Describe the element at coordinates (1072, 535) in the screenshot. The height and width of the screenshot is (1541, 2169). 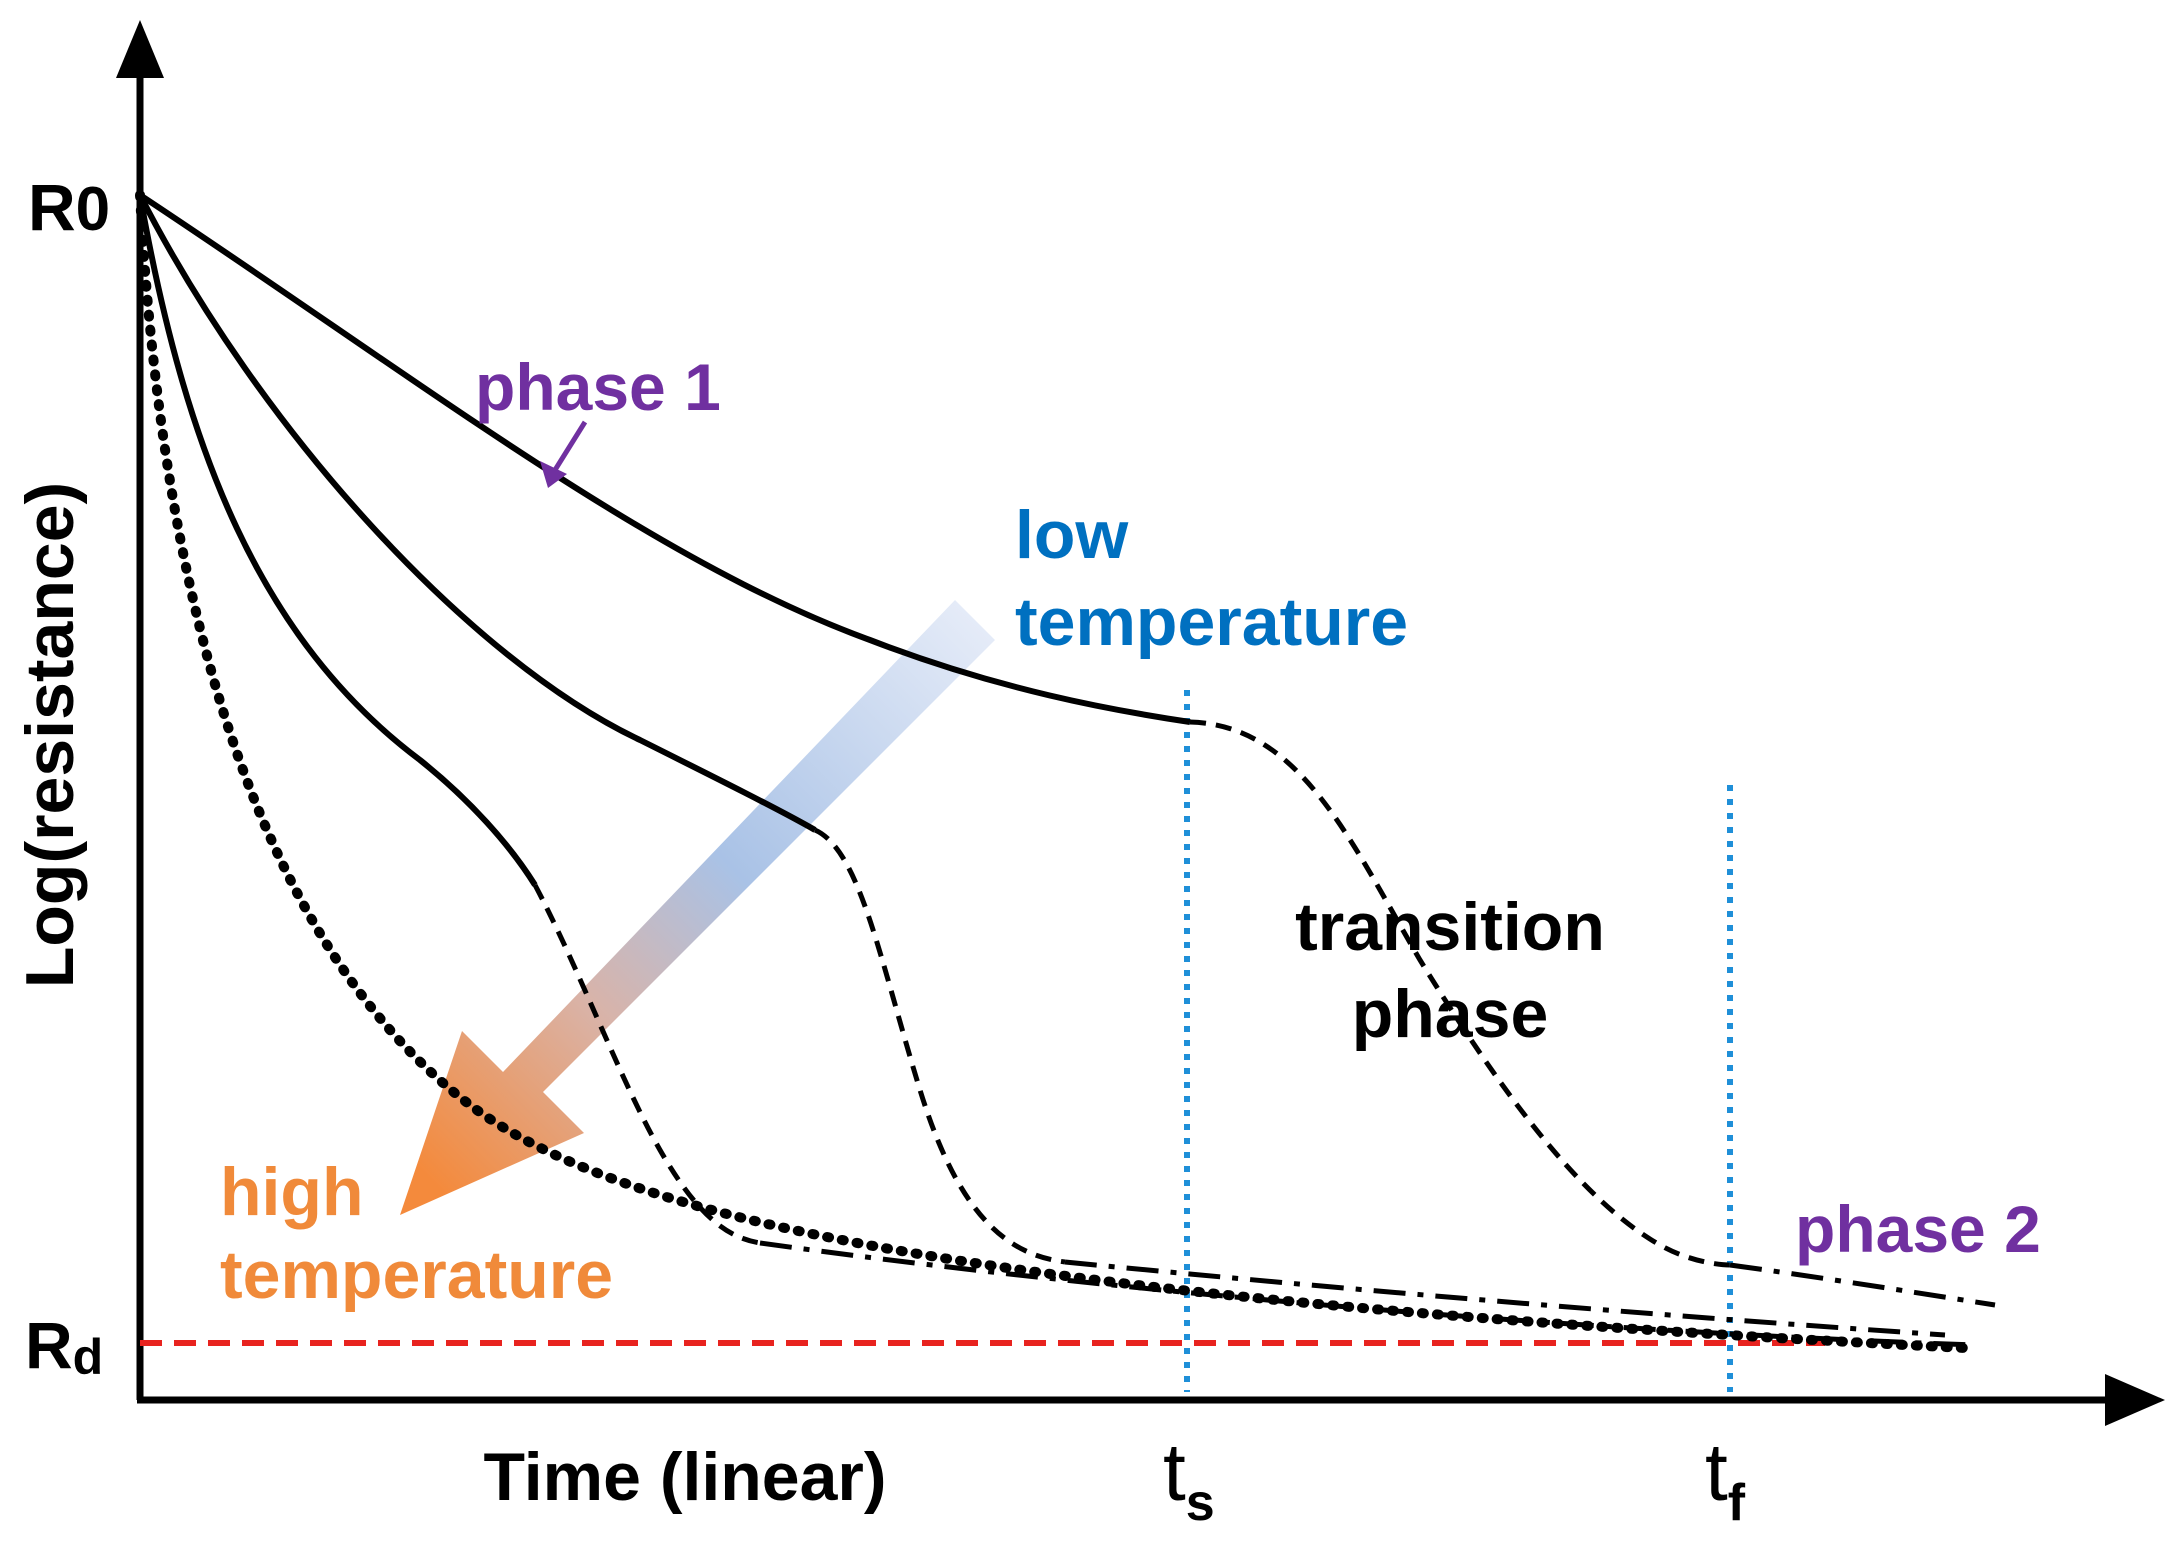
I see `low-temp-label-line1: low` at that location.